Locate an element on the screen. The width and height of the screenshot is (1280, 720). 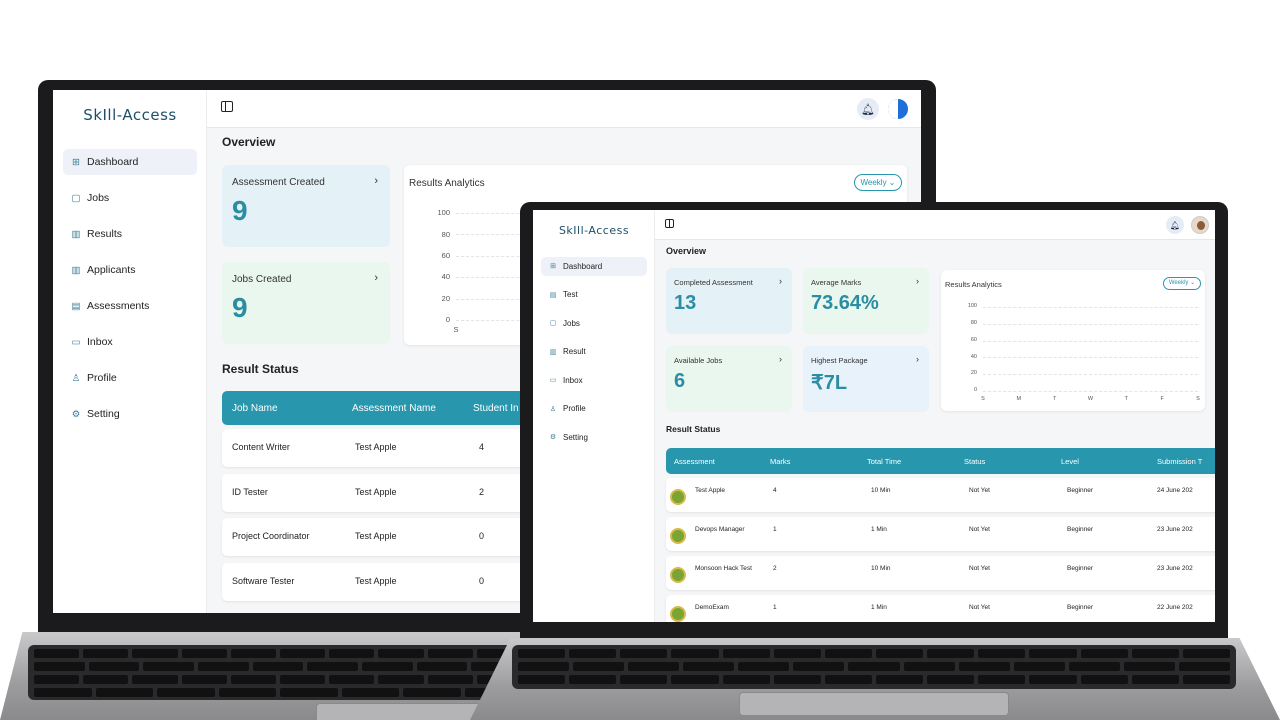
sidebar-item-test: ▤ Test is located at coordinates (594, 295).